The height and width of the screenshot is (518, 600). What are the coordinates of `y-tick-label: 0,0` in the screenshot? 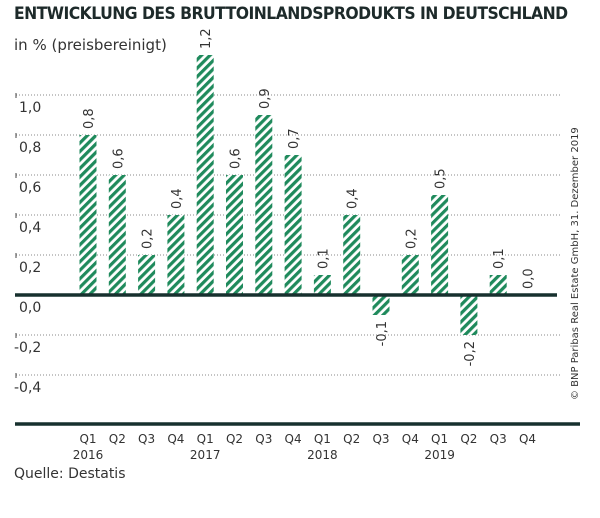 It's located at (30, 308).